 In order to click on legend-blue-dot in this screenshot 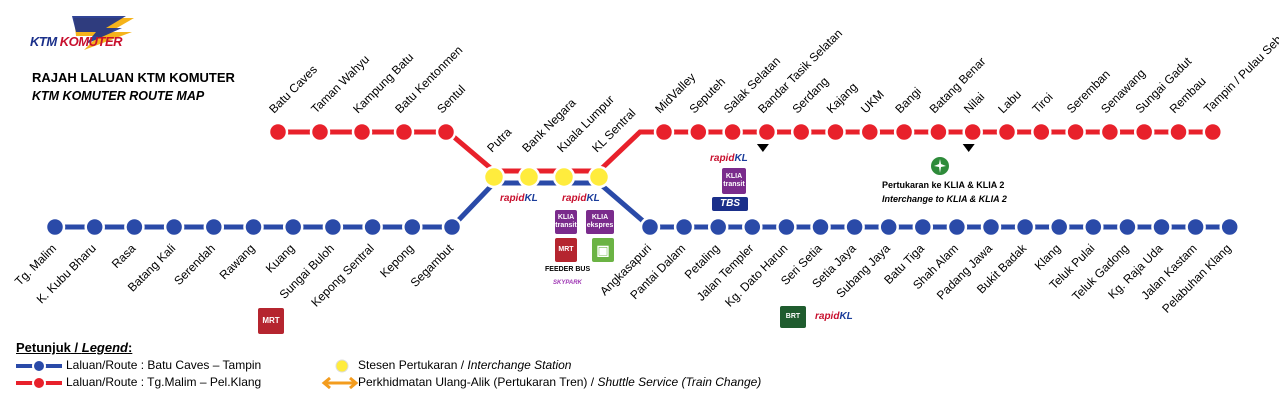, I will do `click(39, 366)`.